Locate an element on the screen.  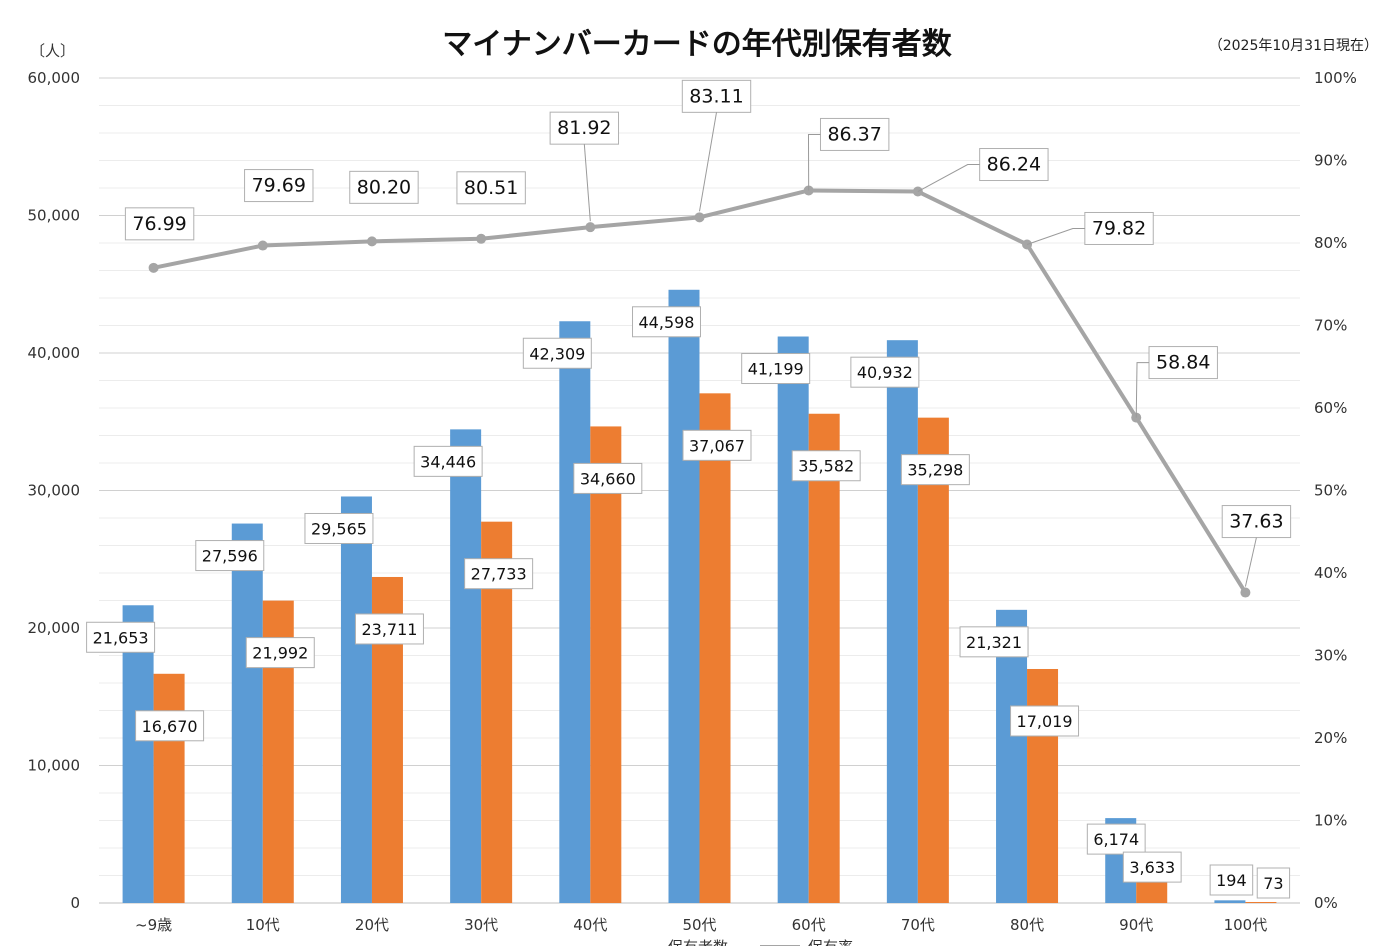
label-holders: 3,633 is located at coordinates (1152, 867).